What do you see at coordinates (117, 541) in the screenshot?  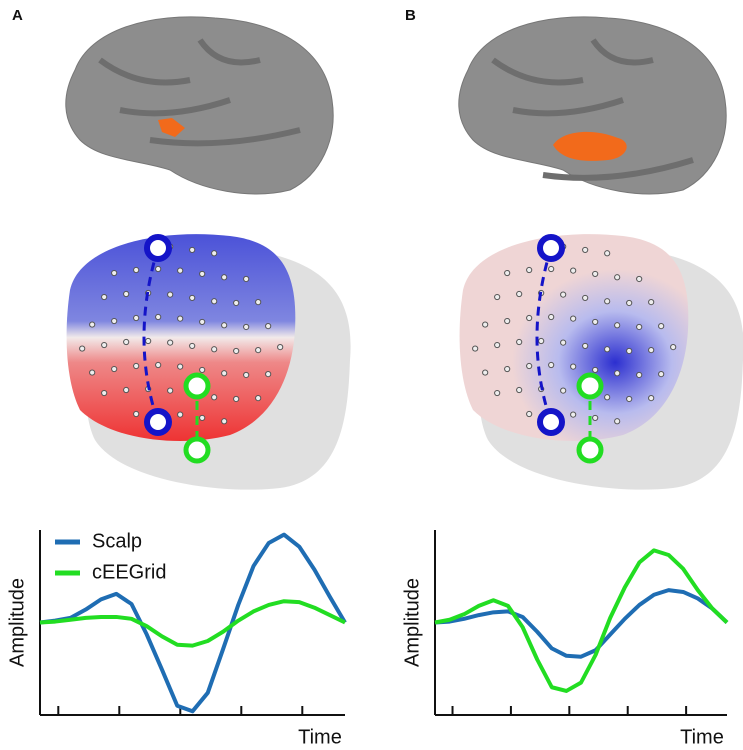 I see `legend-label: Scalp` at bounding box center [117, 541].